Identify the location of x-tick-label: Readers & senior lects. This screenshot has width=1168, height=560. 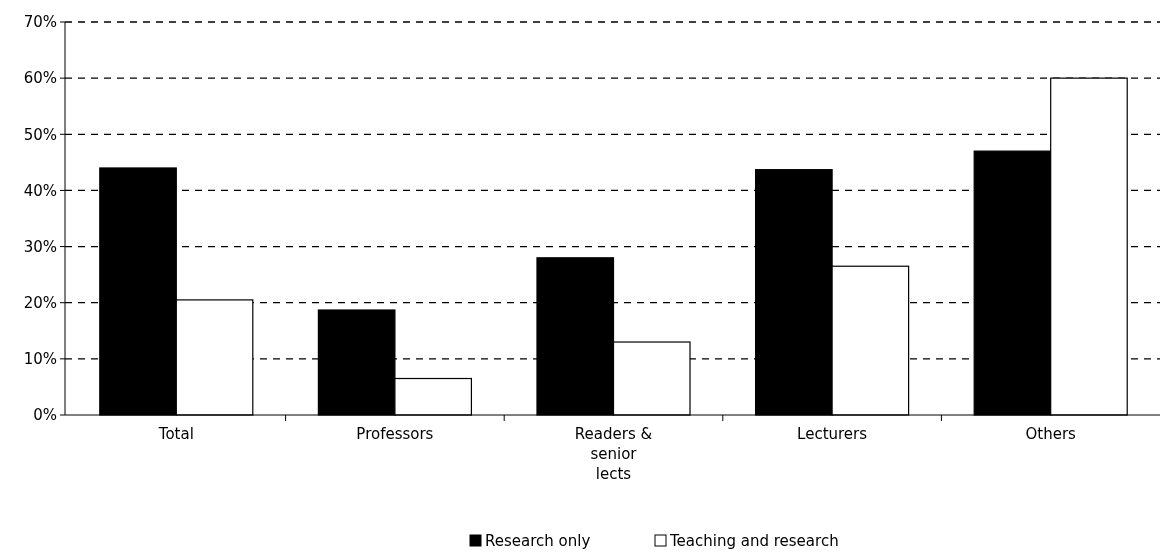
(613, 454).